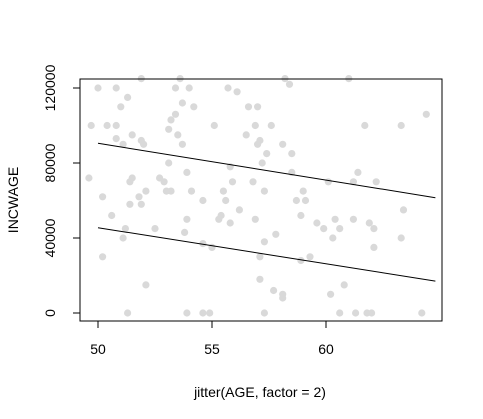 The height and width of the screenshot is (419, 483). Describe the element at coordinates (43, 190) in the screenshot. I see `y-axis: 0 40000 80000 120000 INCWAGE` at that location.